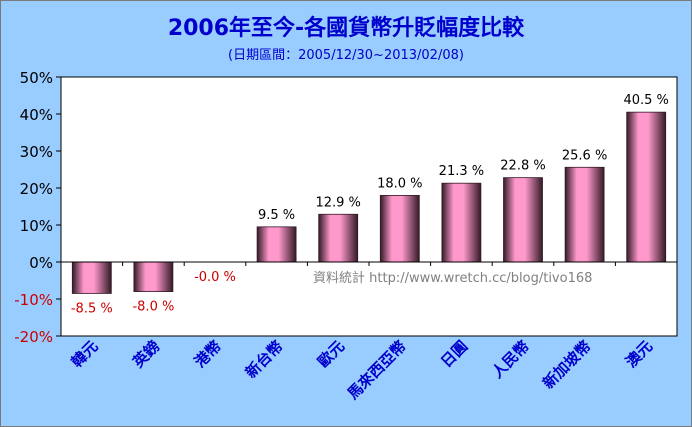 Image resolution: width=692 pixels, height=427 pixels. What do you see at coordinates (639, 354) in the screenshot?
I see `category-label: 澳元` at bounding box center [639, 354].